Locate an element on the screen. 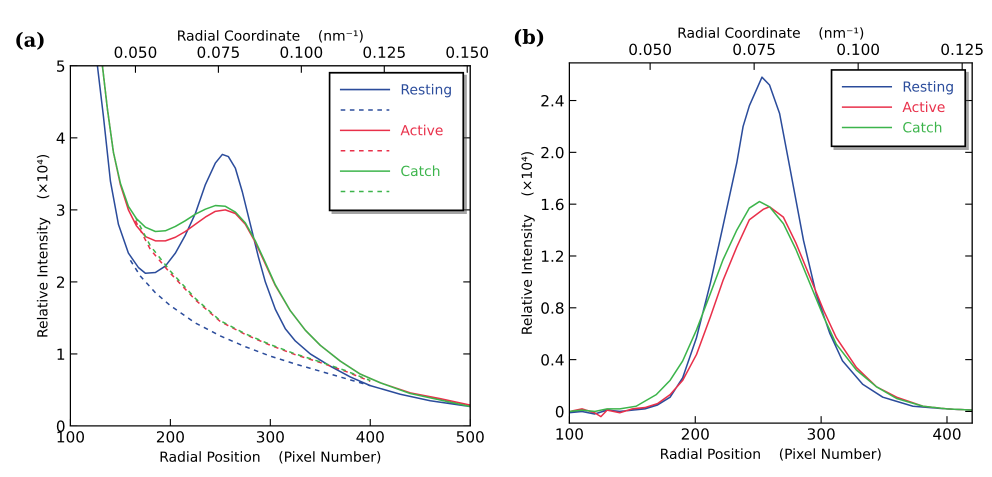 This screenshot has height=477, width=992. chart-title: (b) is located at coordinates (529, 38).